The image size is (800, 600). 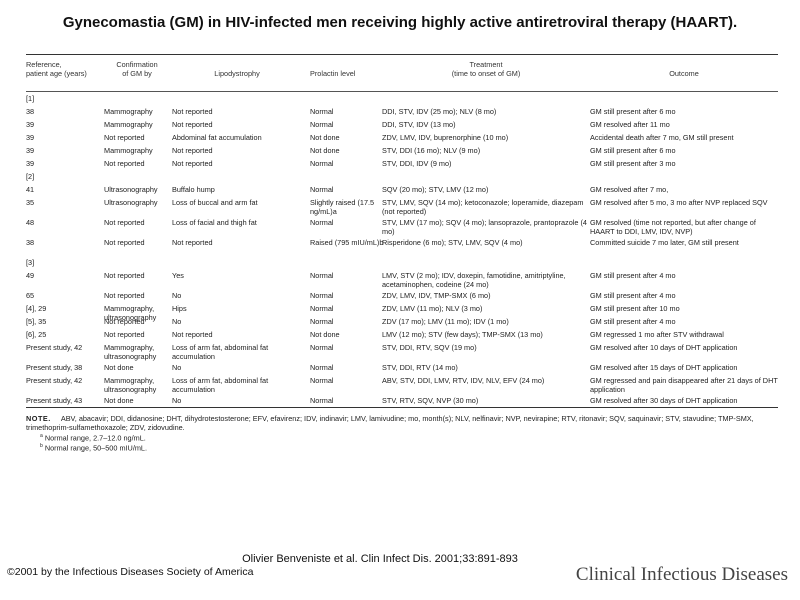 I want to click on table-bottom-rule, so click(x=402, y=407).